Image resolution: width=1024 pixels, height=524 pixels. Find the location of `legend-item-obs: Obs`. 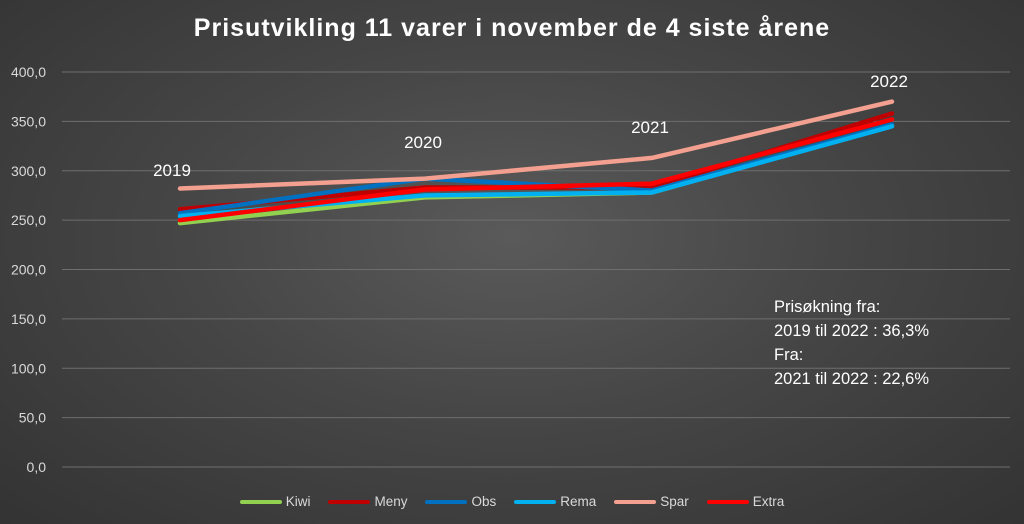

legend-item-obs: Obs is located at coordinates (460, 501).